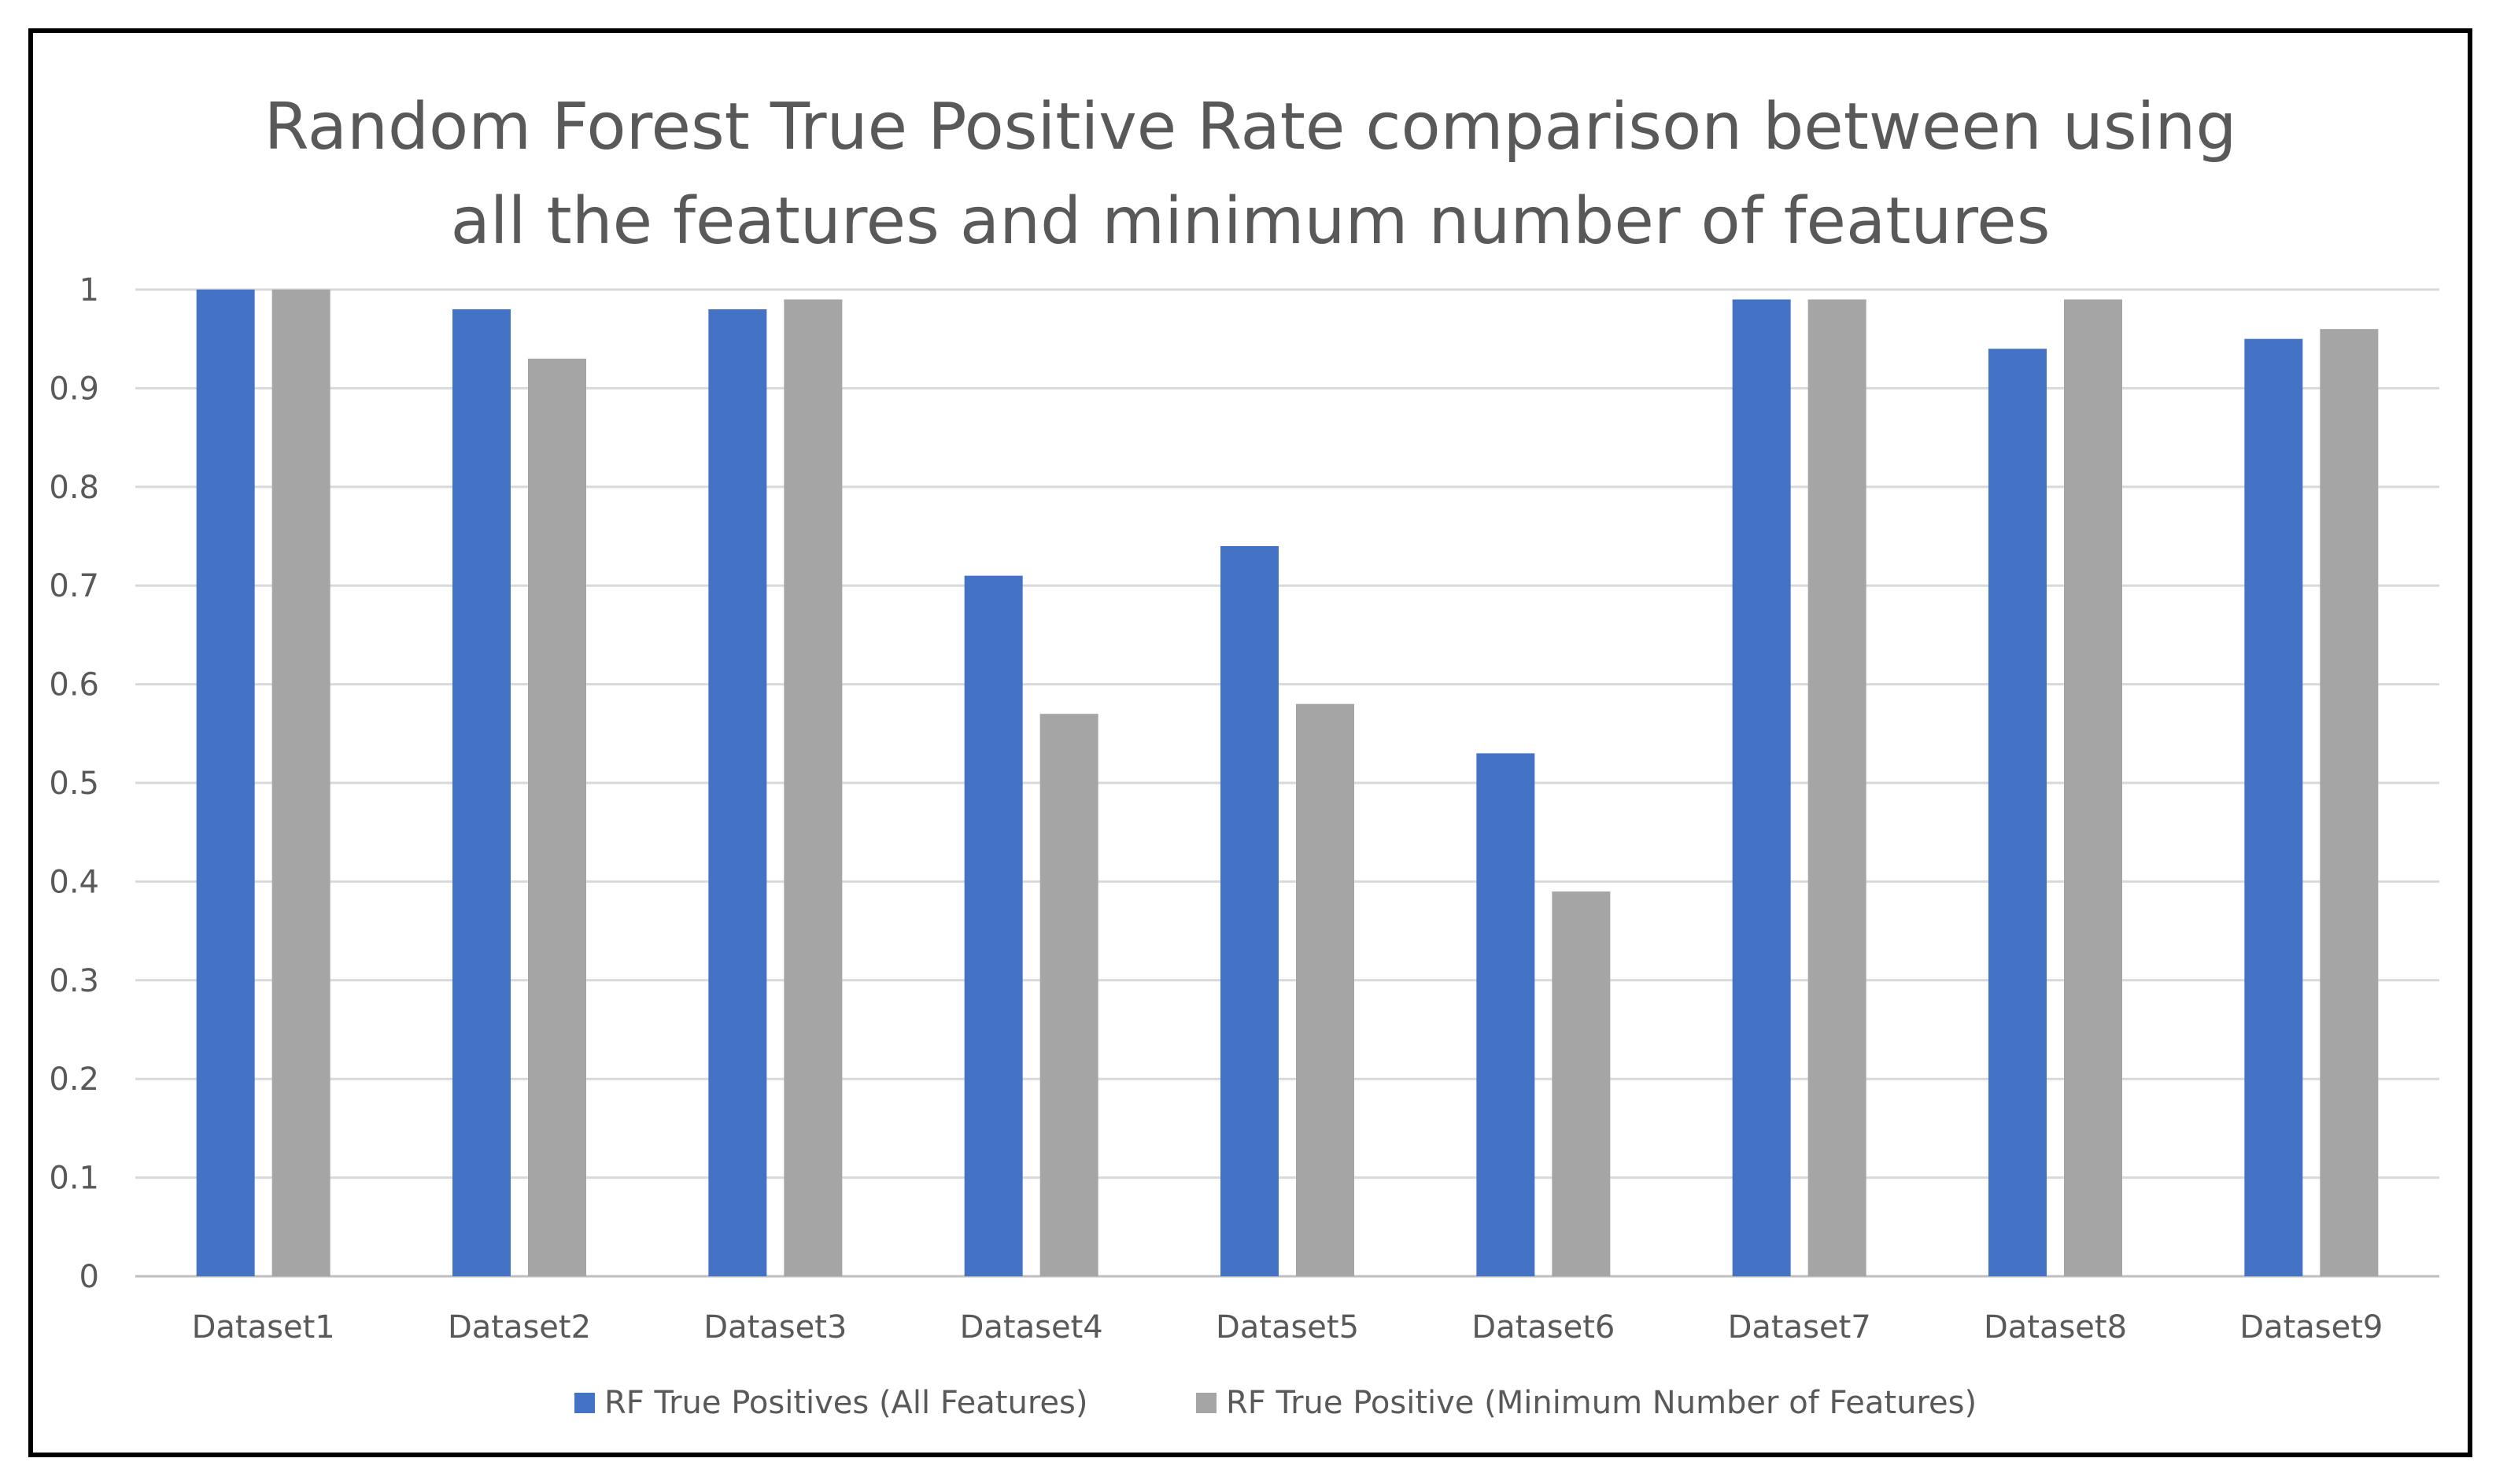 Image resolution: width=2507 pixels, height=1484 pixels. What do you see at coordinates (1068, 995) in the screenshot?
I see `bar-min-features-dataset4` at bounding box center [1068, 995].